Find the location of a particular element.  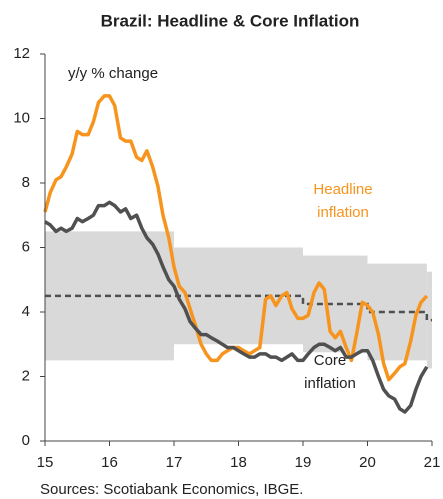

y-tick-label: 6 is located at coordinates (26, 246).